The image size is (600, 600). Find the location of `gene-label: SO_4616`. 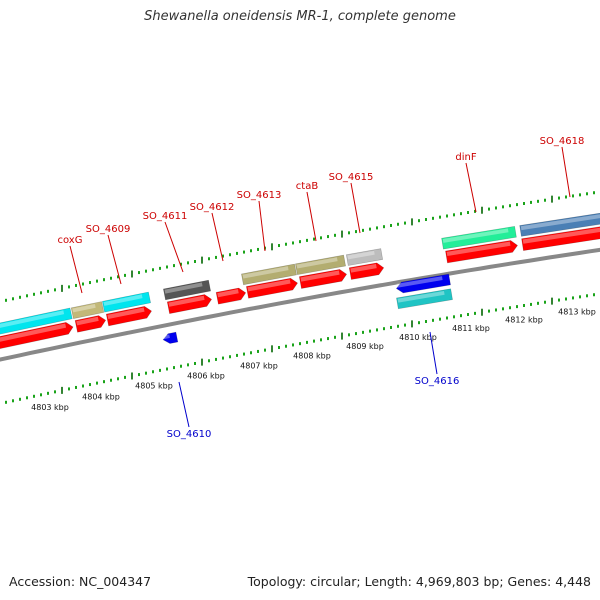

gene-label: SO_4616 is located at coordinates (437, 381).